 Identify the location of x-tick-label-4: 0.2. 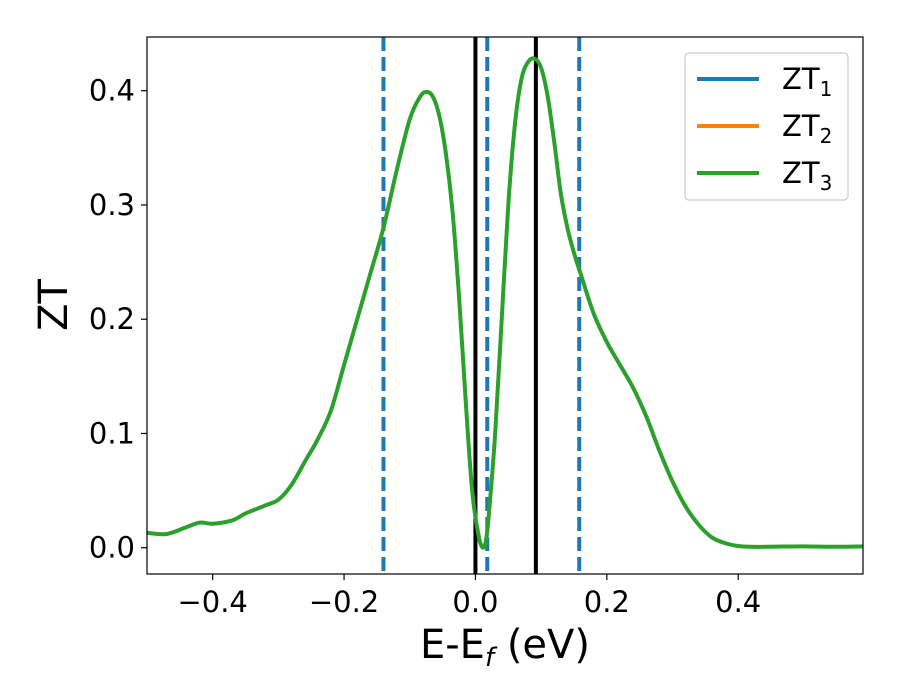
(607, 602).